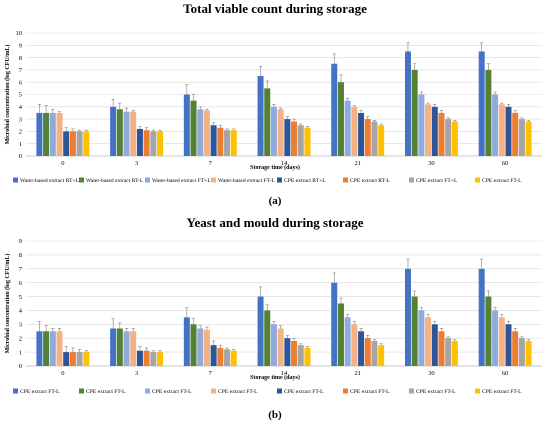 This screenshot has width=550, height=429. Describe the element at coordinates (19, 33) in the screenshot. I see `y-tick-label: 10` at that location.